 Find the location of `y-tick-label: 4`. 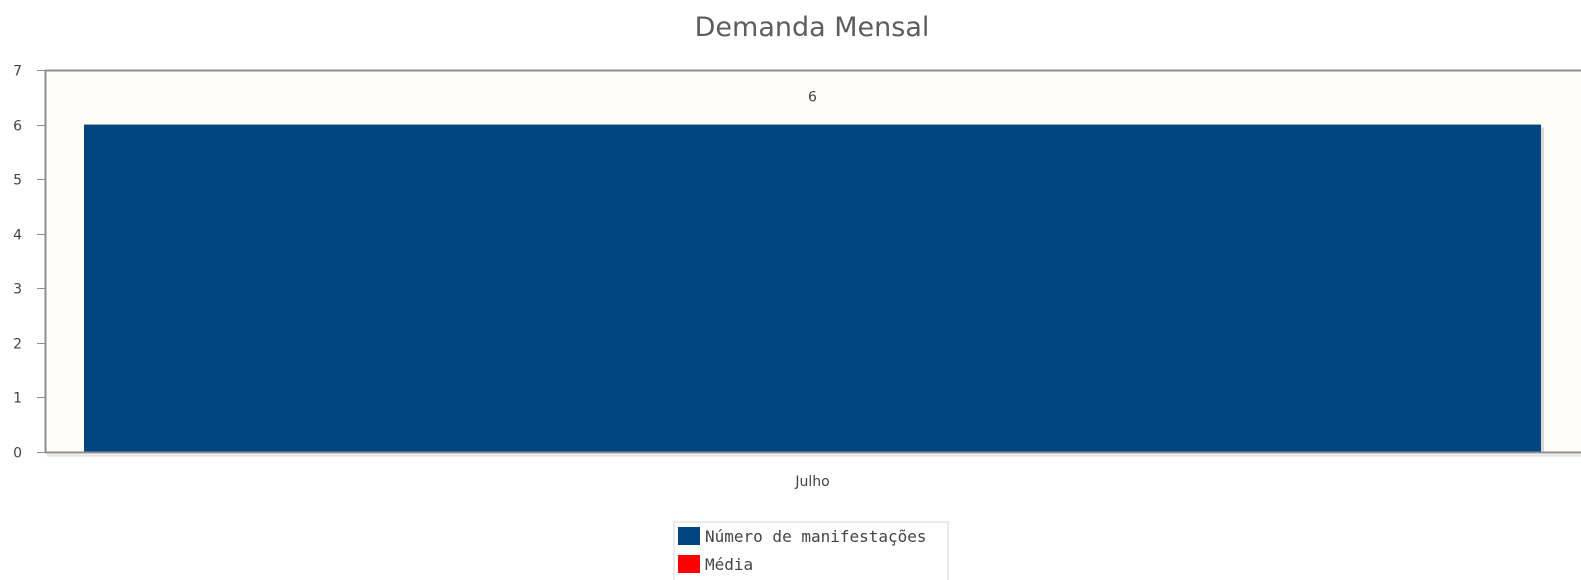

y-tick-label: 4 is located at coordinates (17, 236).